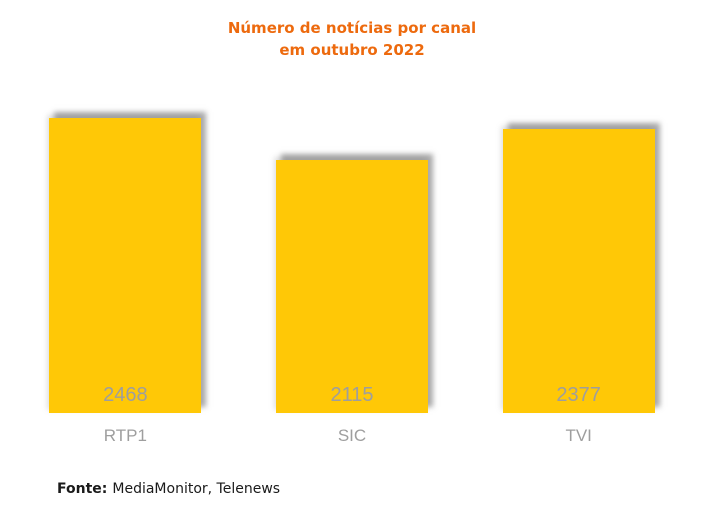 This screenshot has width=704, height=505. Describe the element at coordinates (352, 28) in the screenshot. I see `chart-title-line1: Número de notícias por canal` at that location.